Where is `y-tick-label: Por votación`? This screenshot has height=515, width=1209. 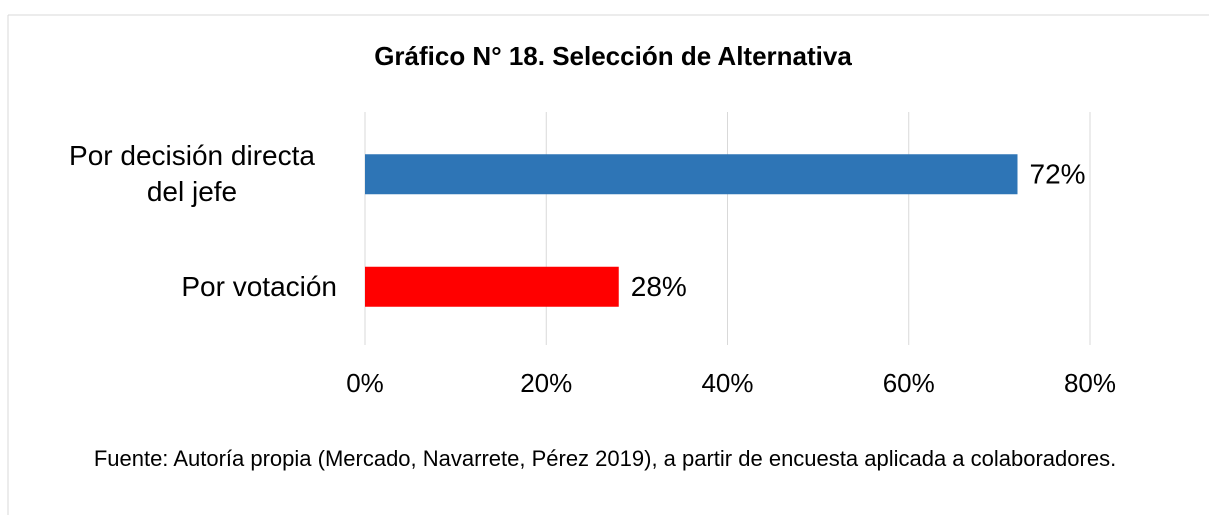
y-tick-label: Por votación is located at coordinates (178, 287).